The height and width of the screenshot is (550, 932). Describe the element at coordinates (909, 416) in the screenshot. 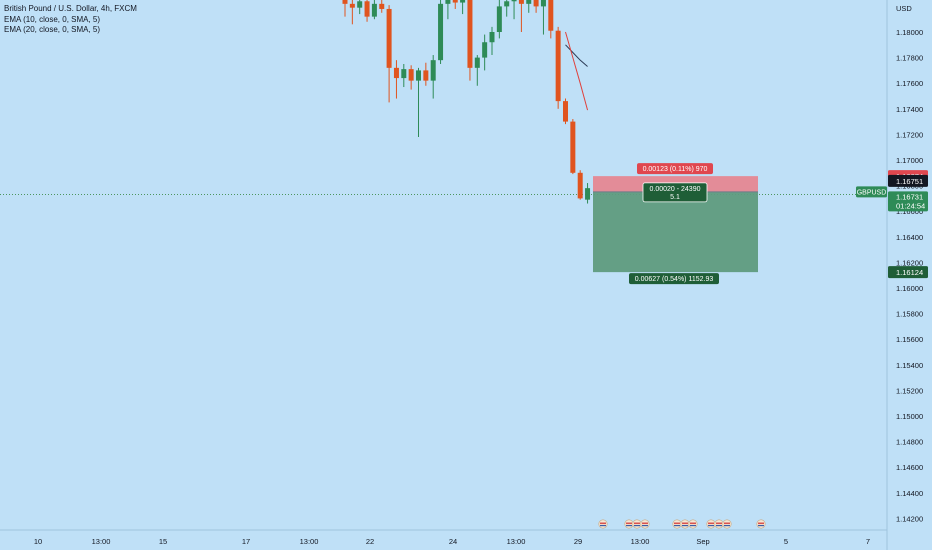

I see `y-tick-label: 1.15000` at that location.